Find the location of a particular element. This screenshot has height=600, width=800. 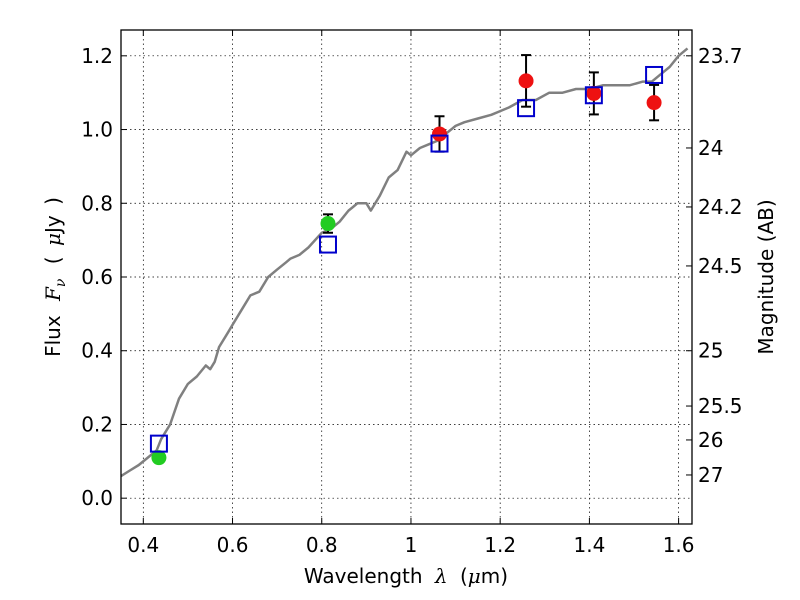

y-axis-label-symbol: F is located at coordinates (53, 294).